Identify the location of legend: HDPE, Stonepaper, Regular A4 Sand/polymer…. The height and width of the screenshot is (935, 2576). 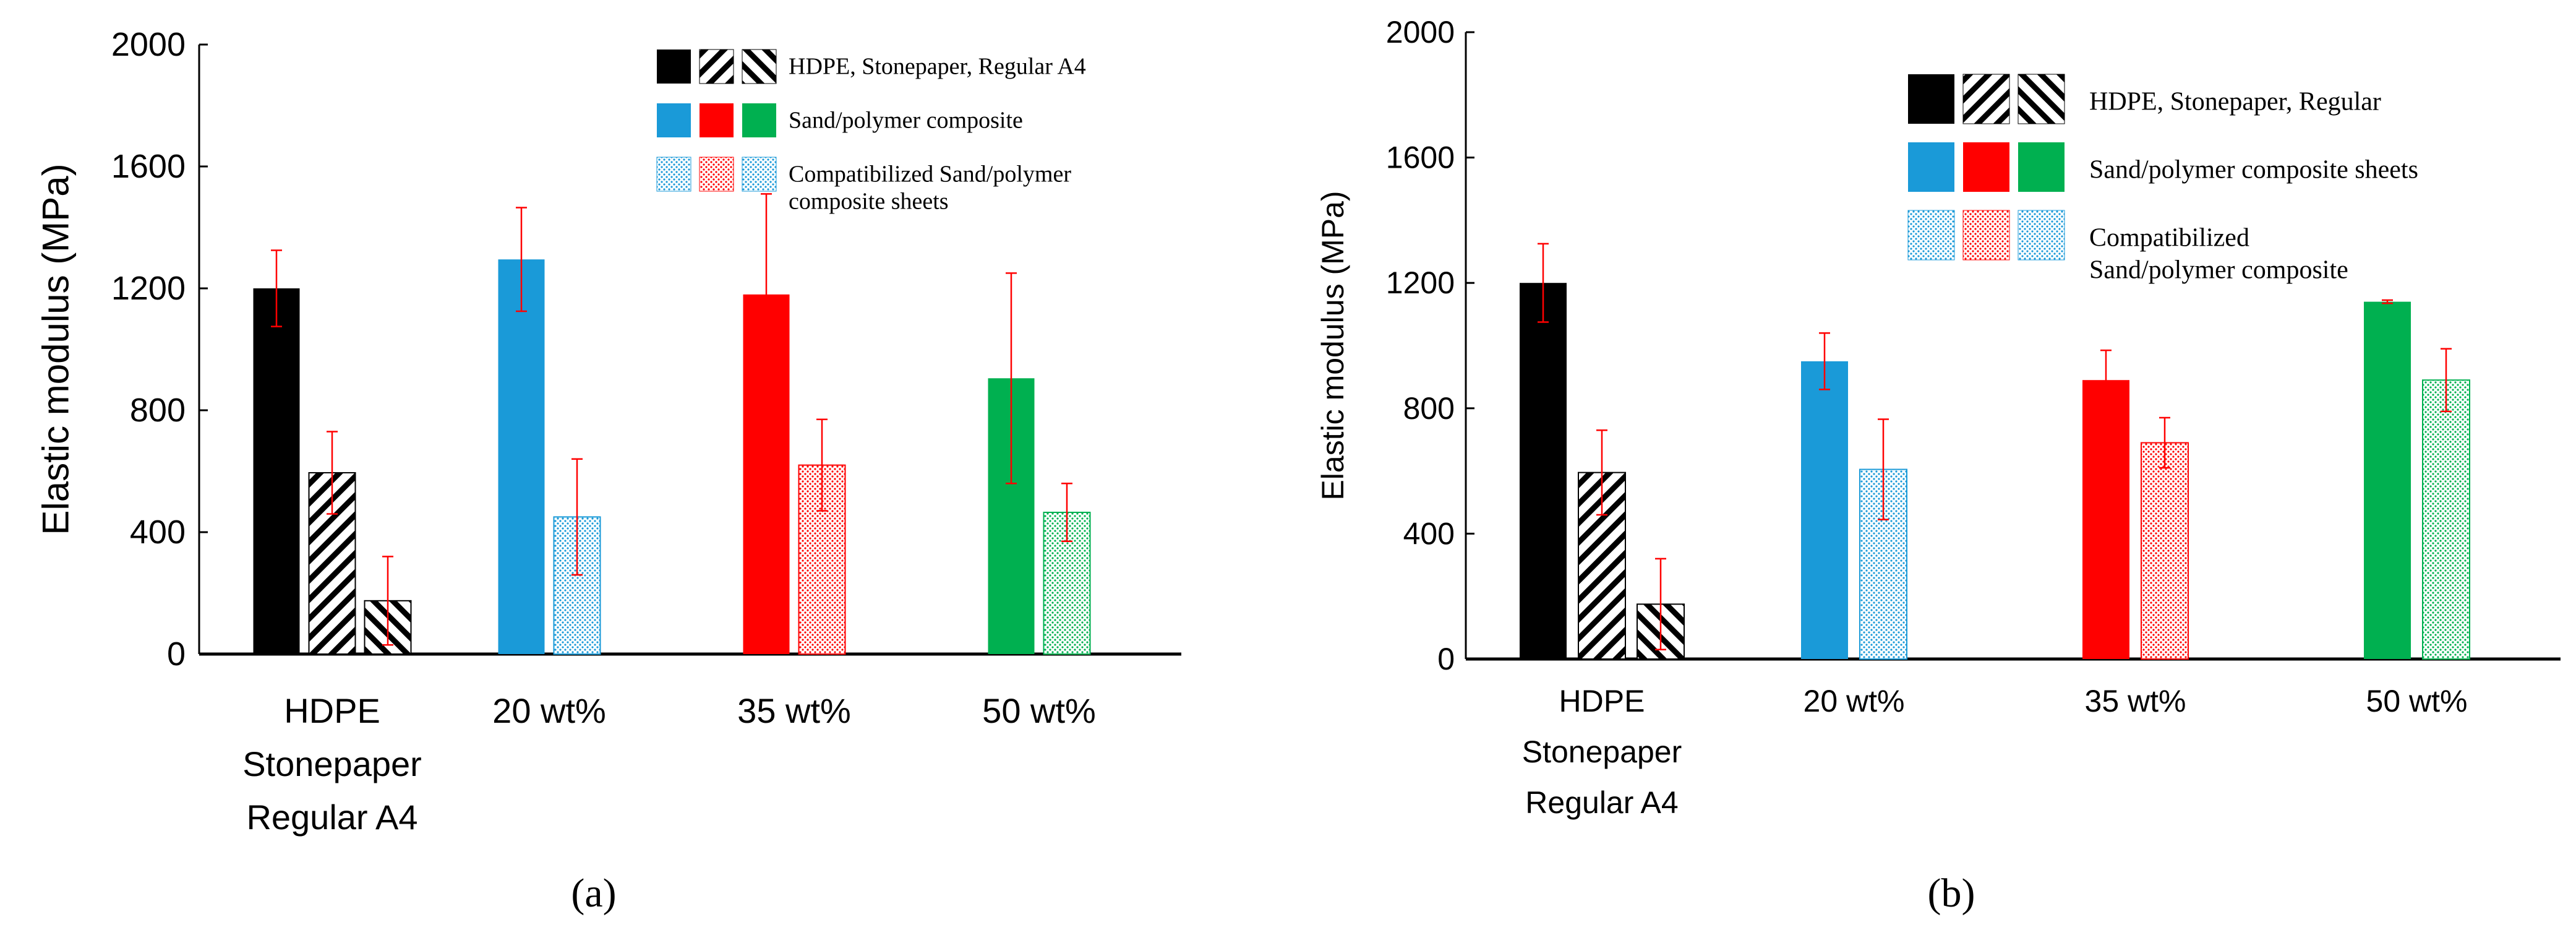
(871, 132).